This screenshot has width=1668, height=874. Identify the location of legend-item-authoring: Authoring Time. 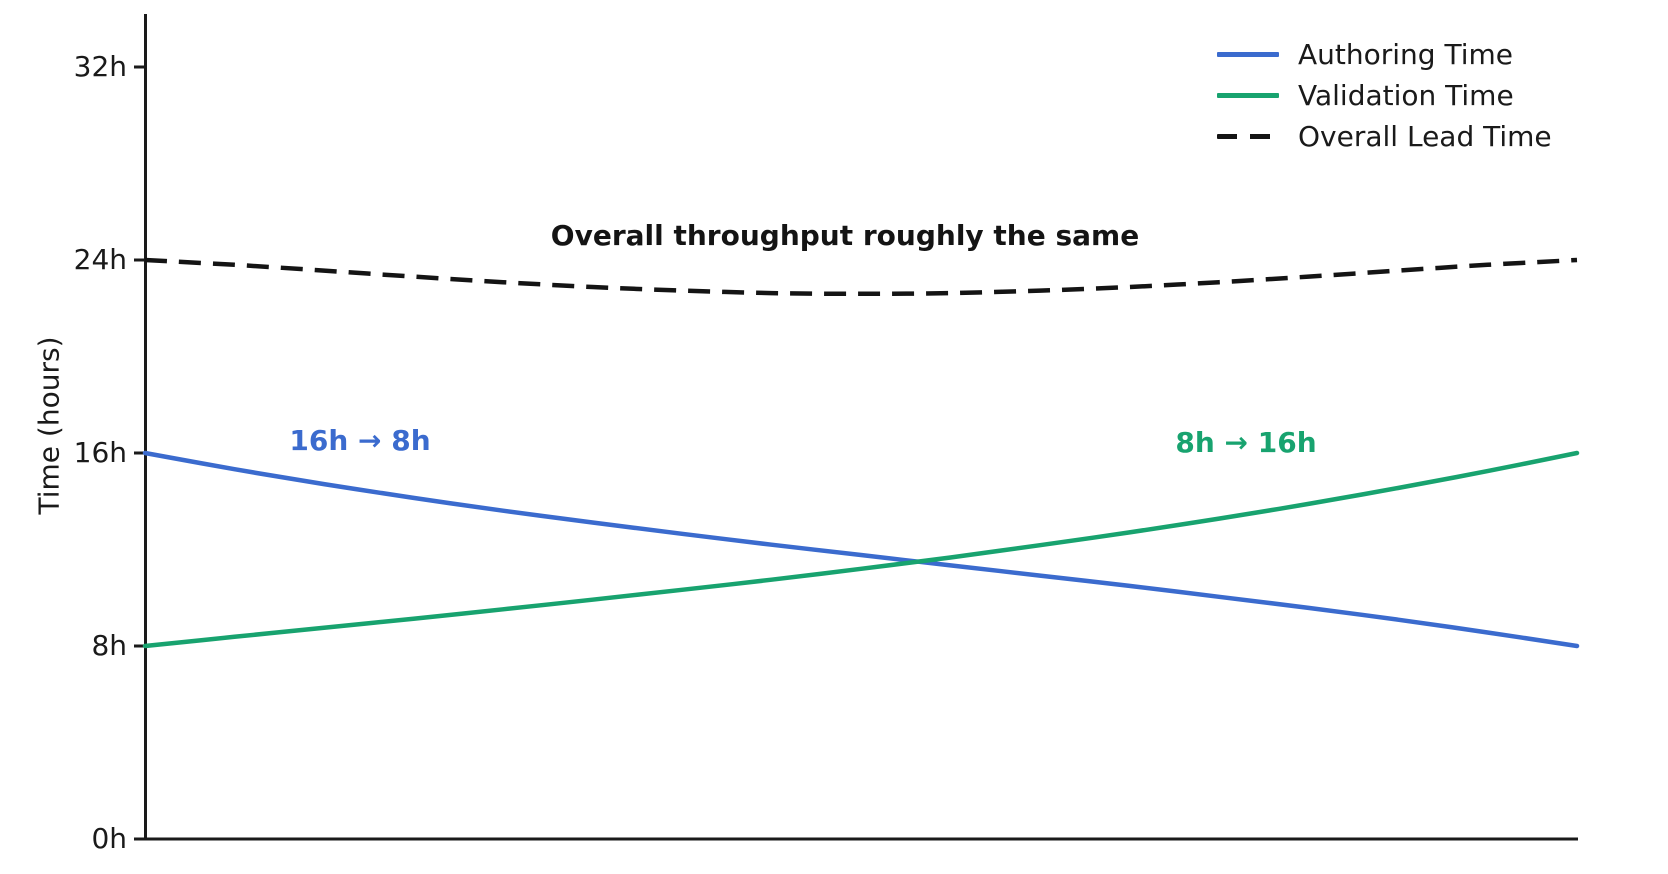
(1384, 54).